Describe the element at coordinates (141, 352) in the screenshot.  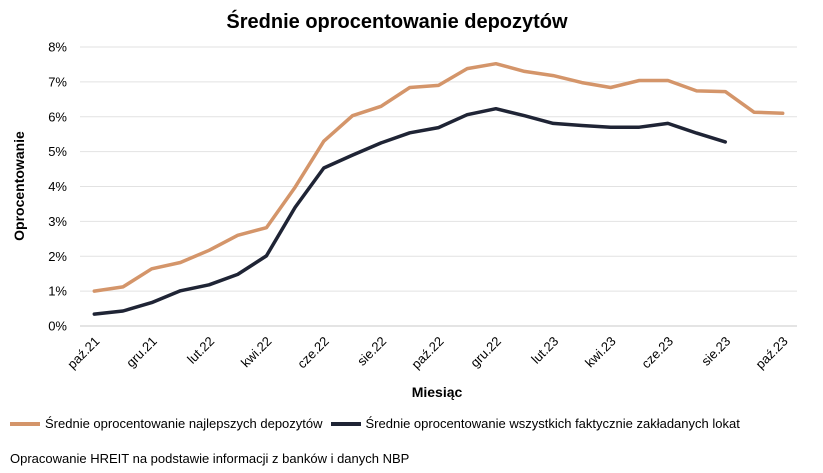
I see `x-tick-label: gru.21` at that location.